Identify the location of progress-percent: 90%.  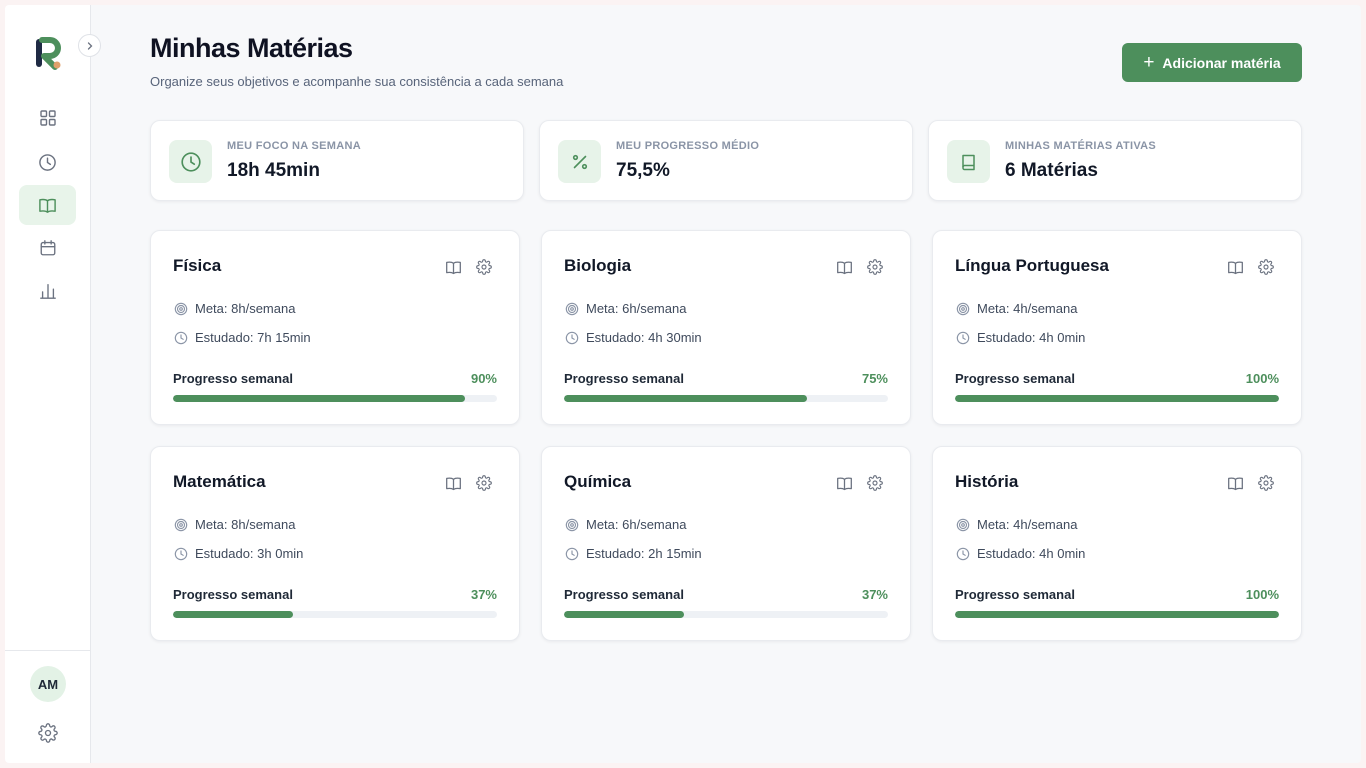
(483, 378).